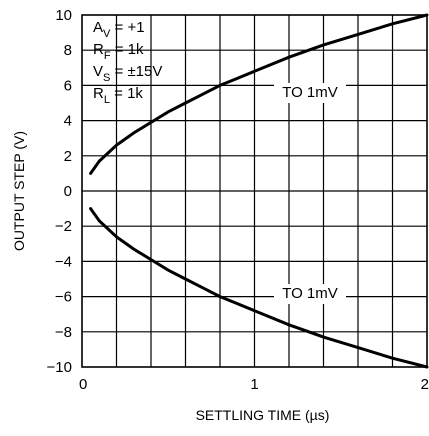  Describe the element at coordinates (68, 156) in the screenshot. I see `y-tick-label: 2` at that location.